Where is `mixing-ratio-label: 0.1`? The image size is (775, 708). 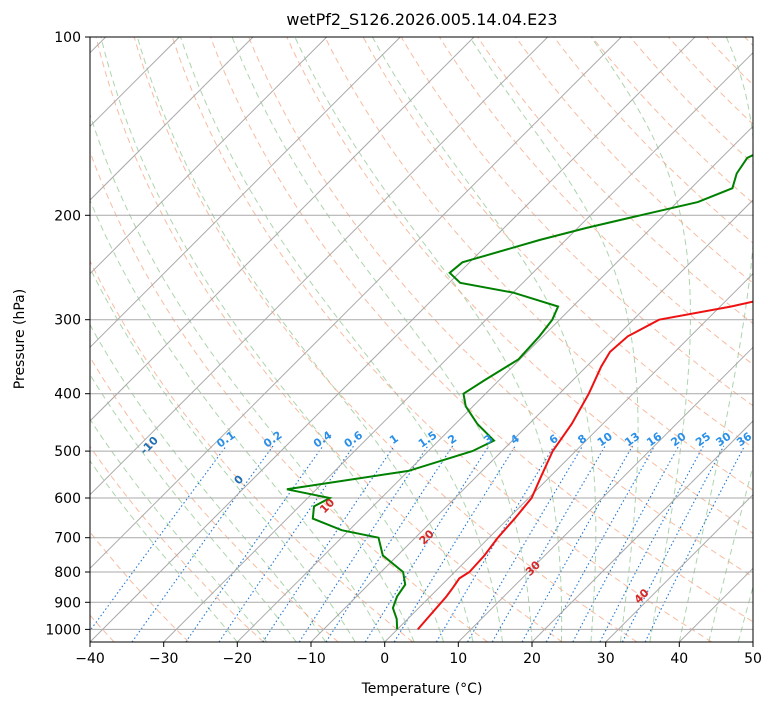
mixing-ratio-label: 0.1 is located at coordinates (225, 440).